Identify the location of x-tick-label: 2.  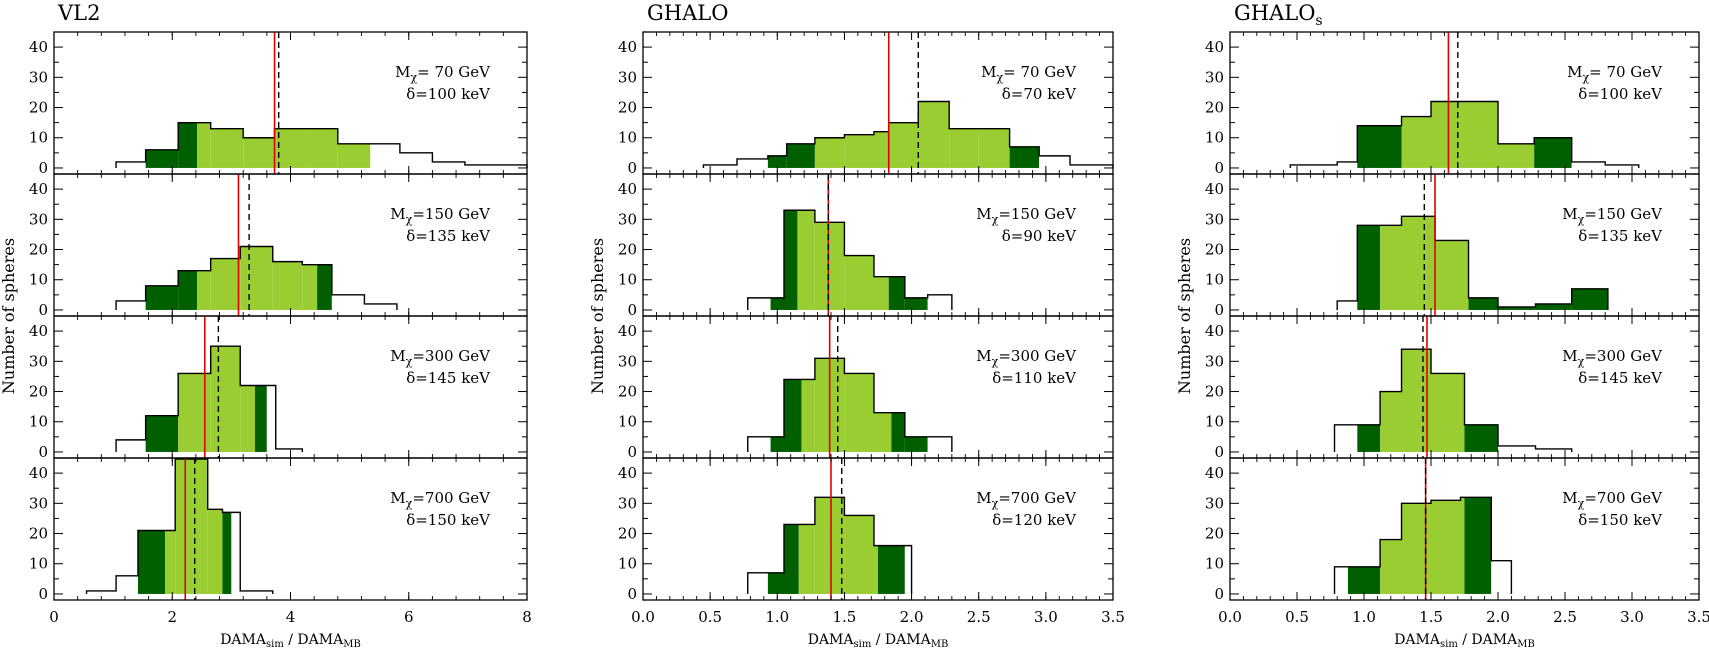
(172, 617).